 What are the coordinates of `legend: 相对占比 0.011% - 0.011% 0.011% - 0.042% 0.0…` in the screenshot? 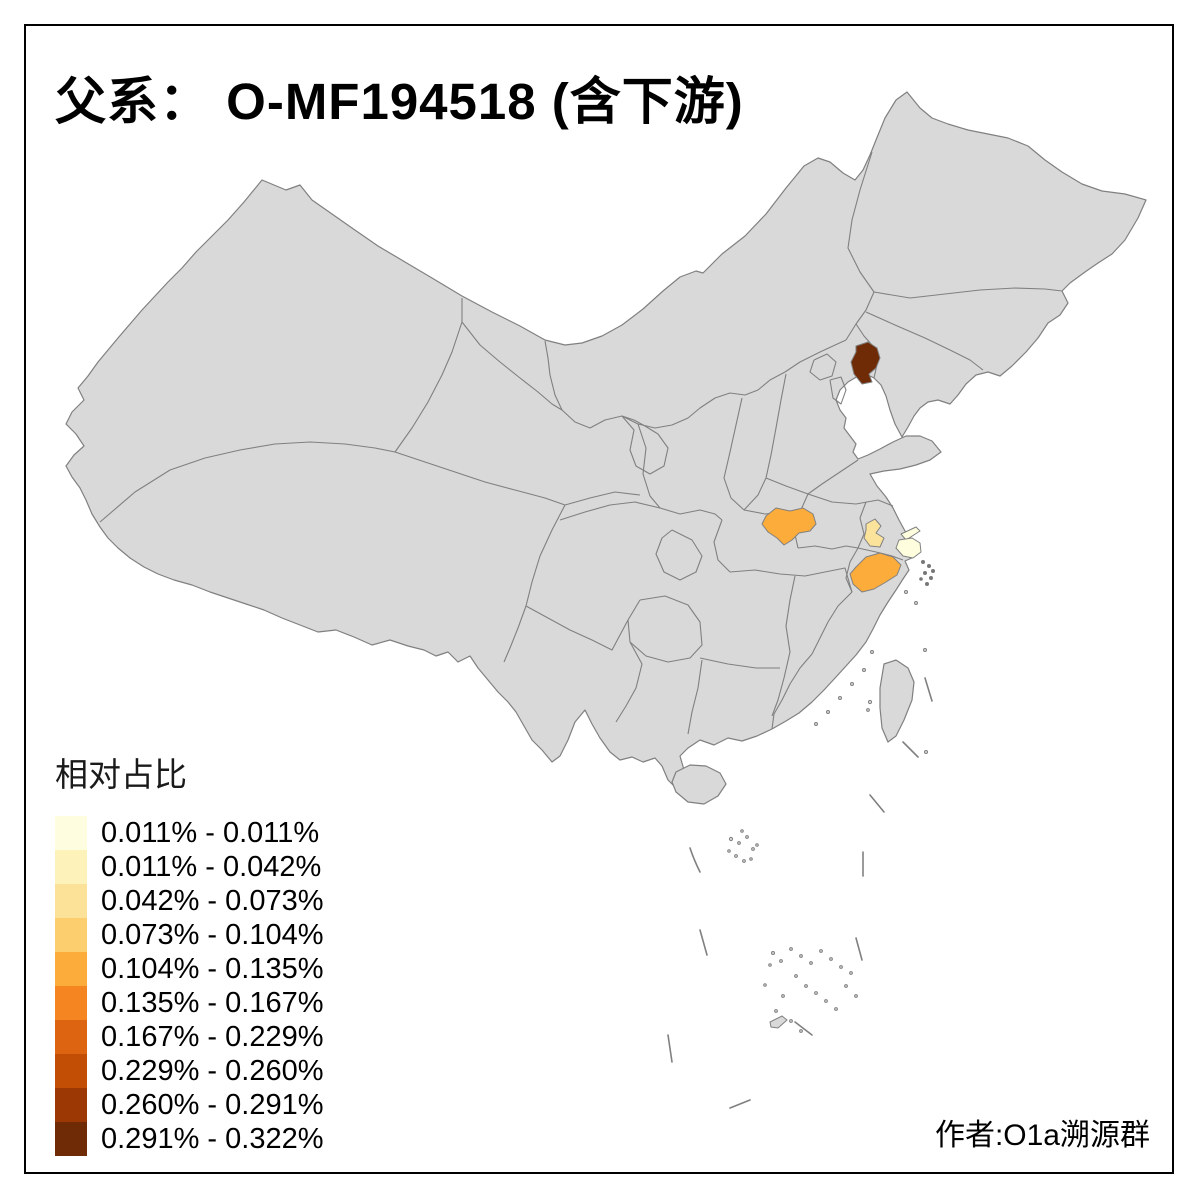 It's located at (189, 952).